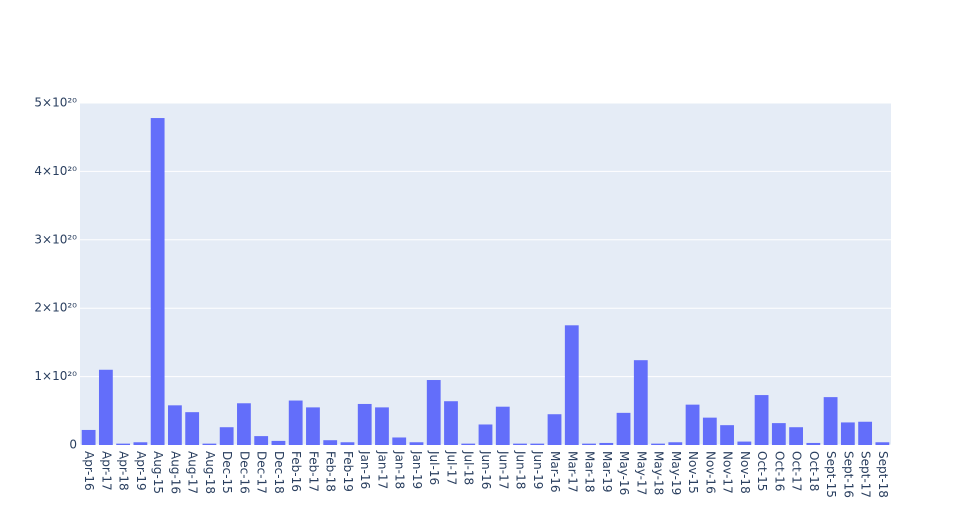  Describe the element at coordinates (331, 471) in the screenshot. I see `x-tick-label: Feb-18` at that location.